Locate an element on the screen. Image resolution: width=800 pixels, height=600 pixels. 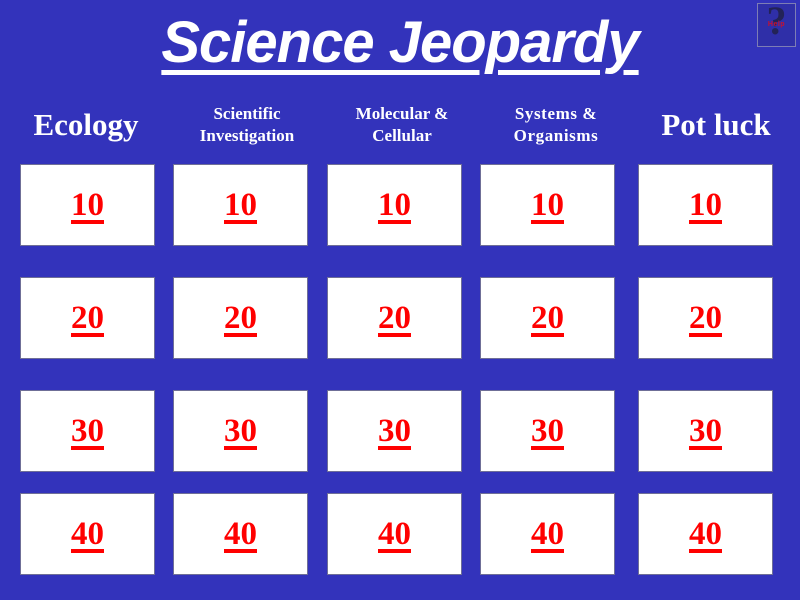
clue-cell-scientific-investigation-10: 10 is located at coordinates (240, 205).